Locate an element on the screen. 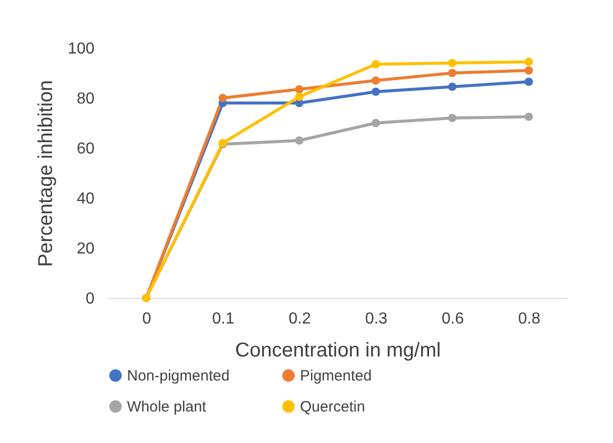 This screenshot has height=443, width=613. legend-label: Quercetin is located at coordinates (333, 407).